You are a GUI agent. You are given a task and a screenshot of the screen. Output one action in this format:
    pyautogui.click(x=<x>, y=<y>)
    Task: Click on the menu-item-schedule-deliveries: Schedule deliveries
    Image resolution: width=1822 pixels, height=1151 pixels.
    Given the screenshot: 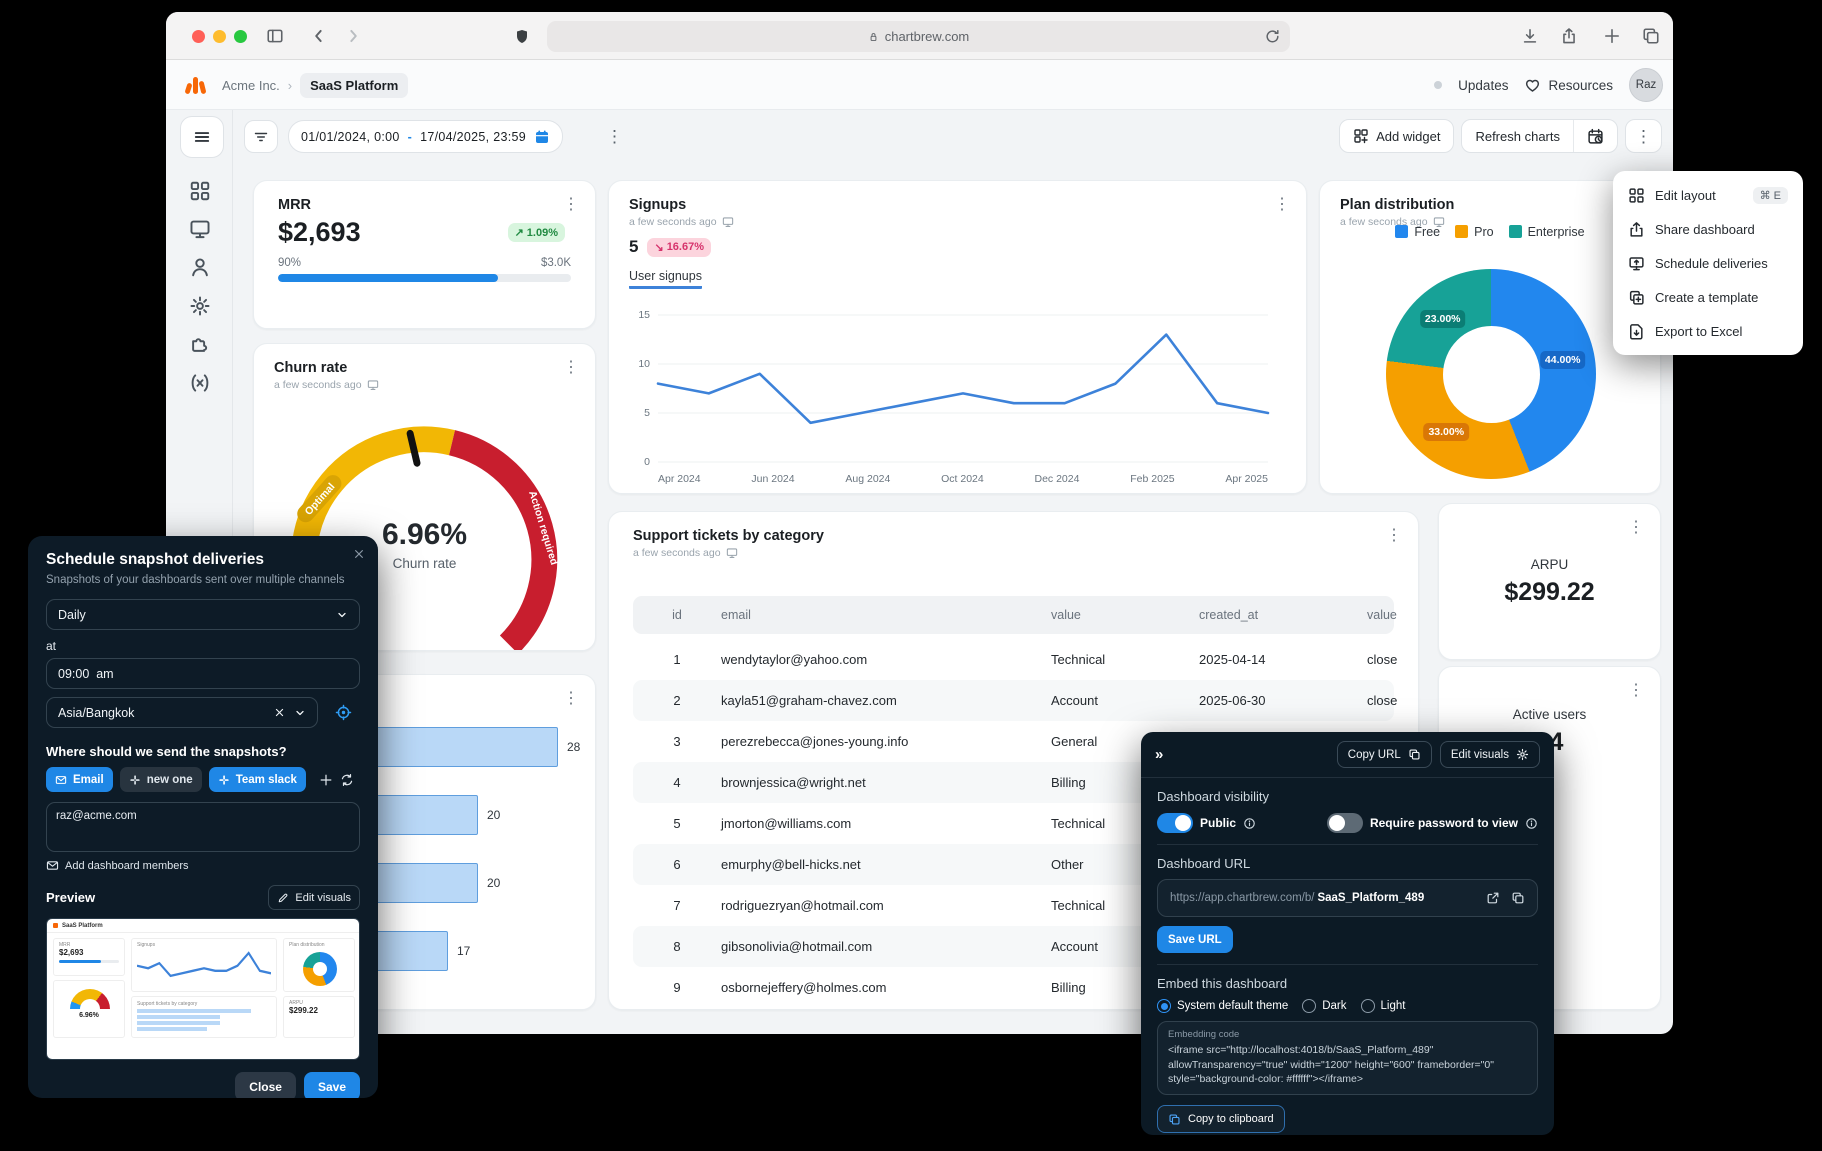 What is the action you would take?
    pyautogui.click(x=1708, y=263)
    